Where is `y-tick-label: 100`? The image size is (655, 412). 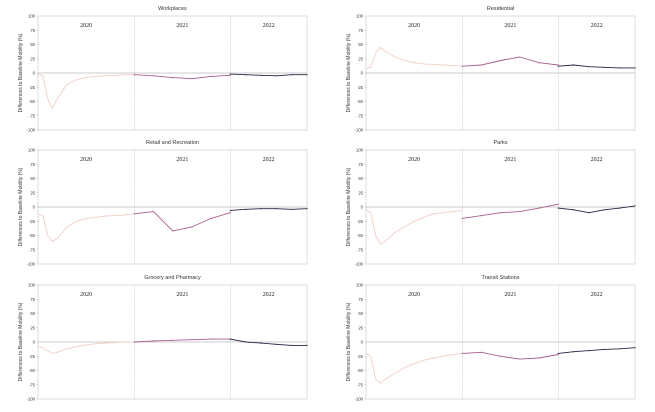
y-tick-label: 100 is located at coordinates (32, 150).